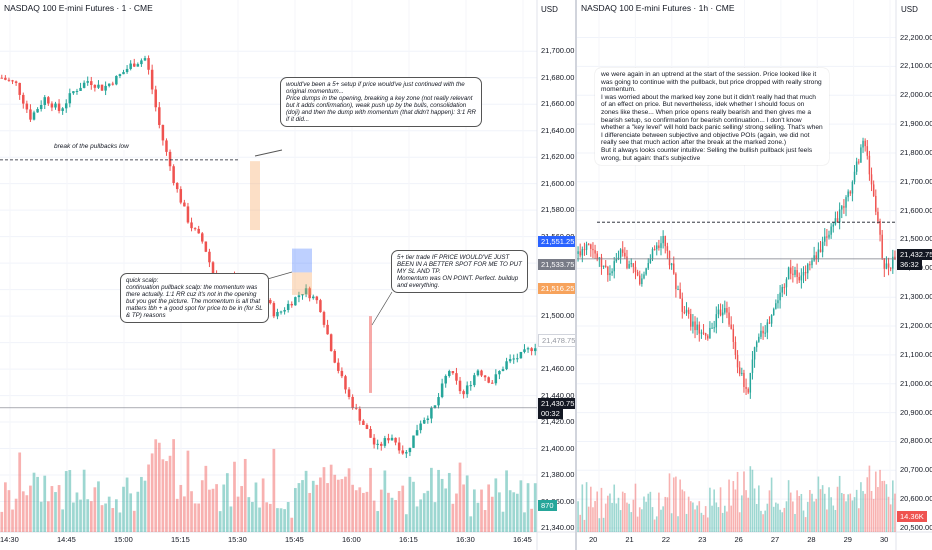 The image size is (932, 550). What do you see at coordinates (294, 539) in the screenshot?
I see `time-tick-label: 15:45` at bounding box center [294, 539].